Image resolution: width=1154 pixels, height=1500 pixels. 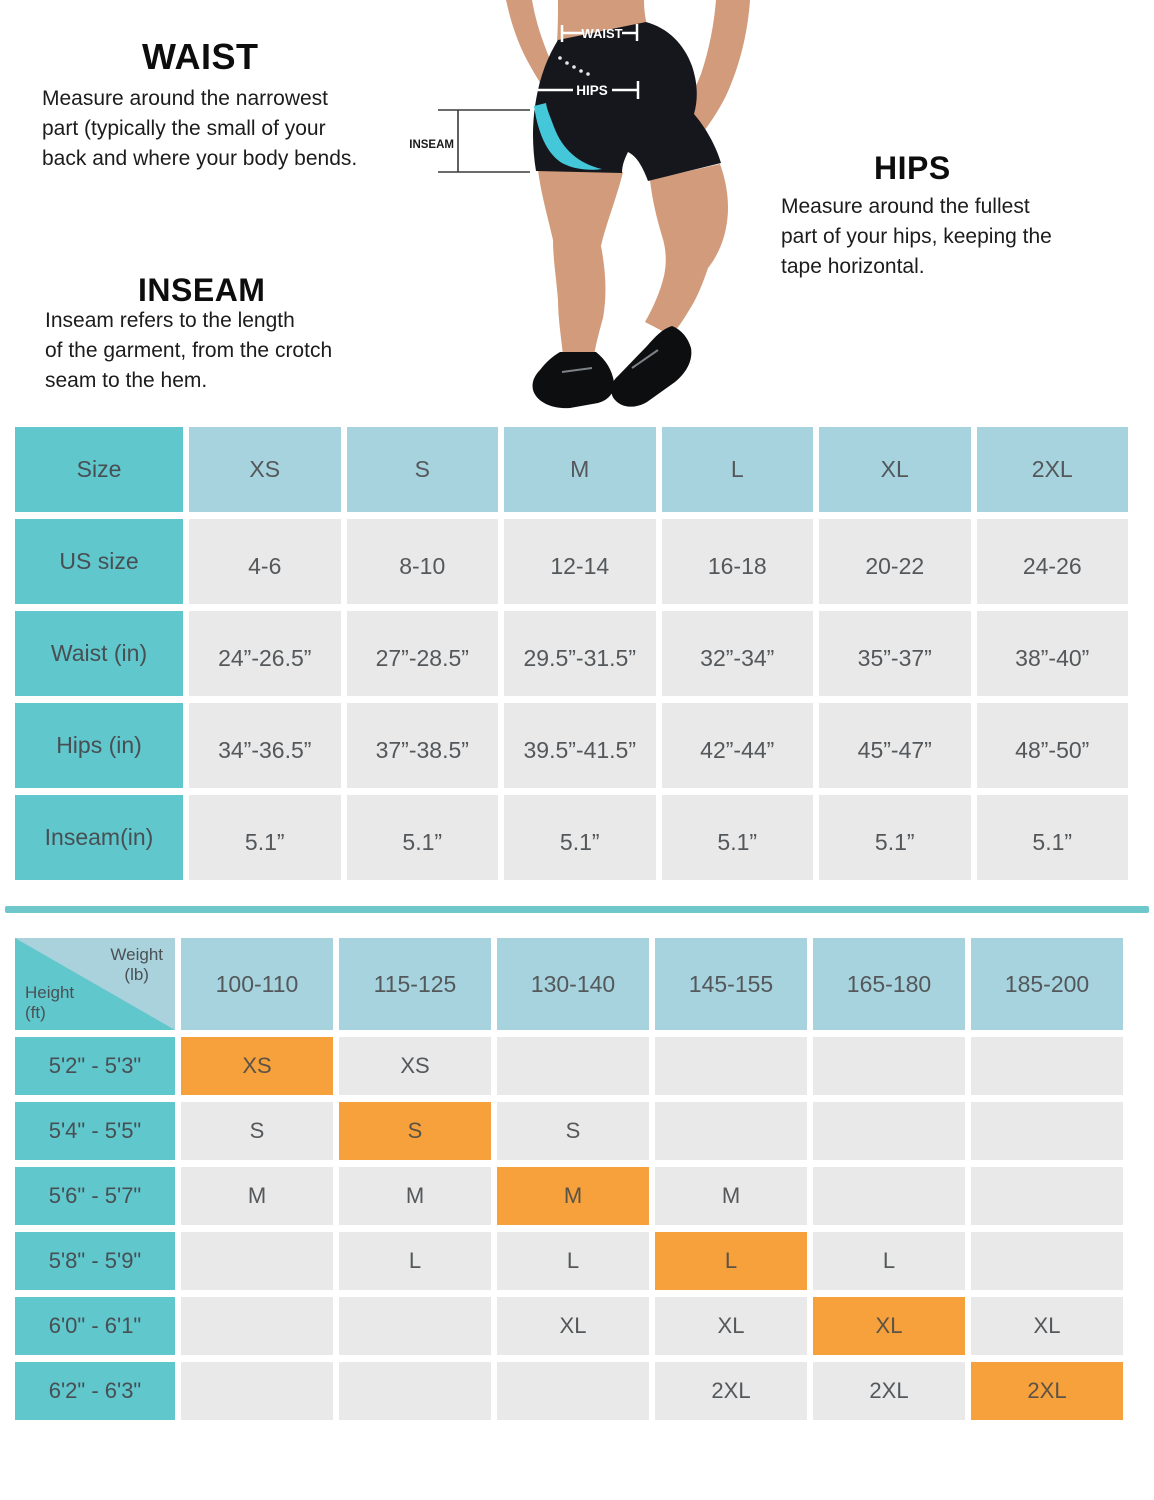 I want to click on size-table-cell: 8-10, so click(x=422, y=561).